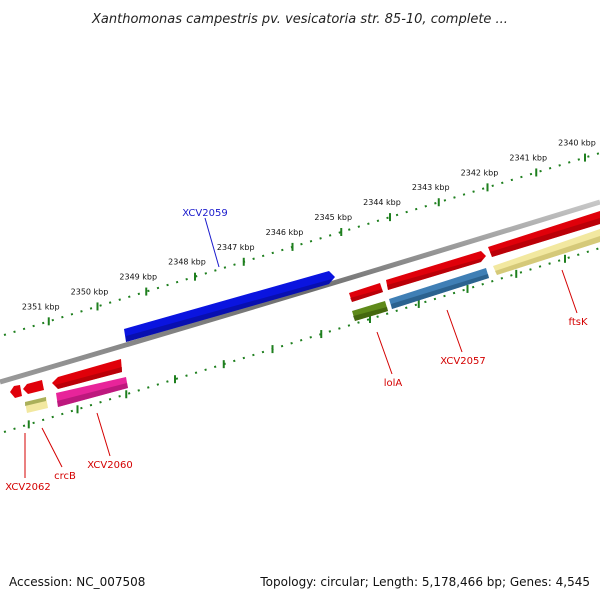 The width and height of the screenshot is (600, 600). What do you see at coordinates (16, 391) in the screenshot?
I see `gene-XCV2062-arrow` at bounding box center [16, 391].